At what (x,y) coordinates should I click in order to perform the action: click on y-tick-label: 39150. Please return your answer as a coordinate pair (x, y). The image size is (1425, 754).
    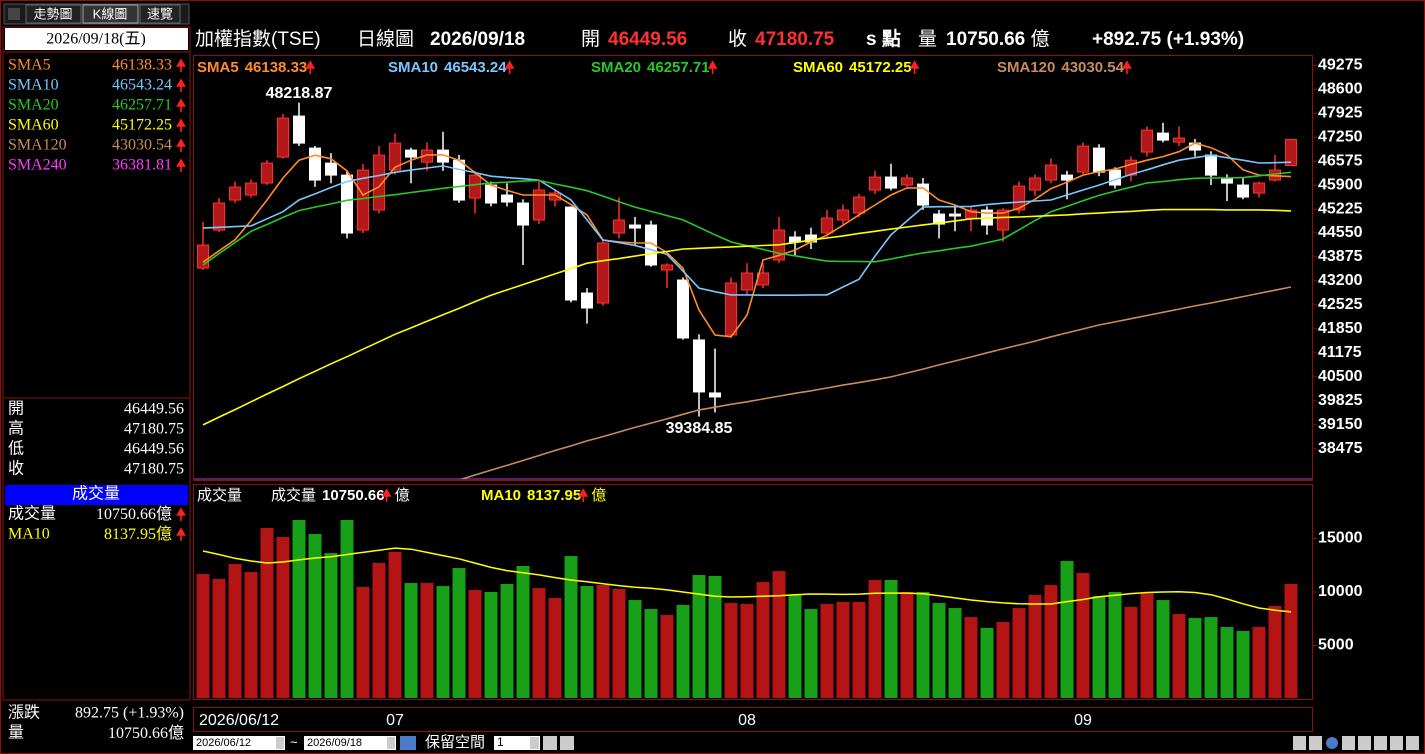
    Looking at the image, I should click on (1340, 424).